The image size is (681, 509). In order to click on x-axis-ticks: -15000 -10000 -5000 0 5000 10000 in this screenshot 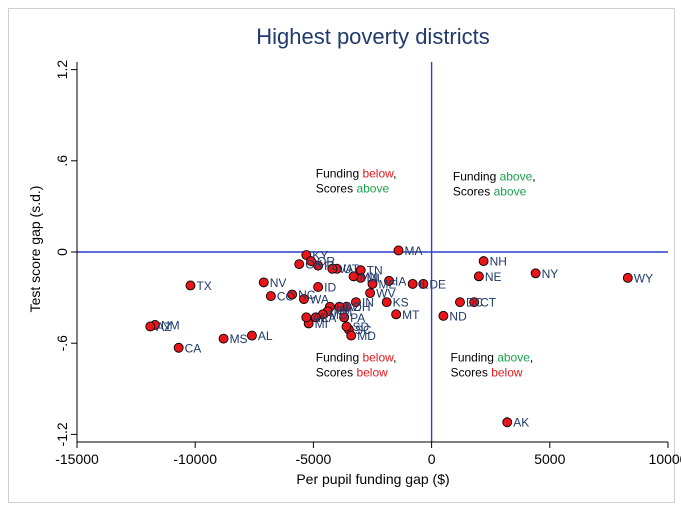, I will do `click(368, 454)`.